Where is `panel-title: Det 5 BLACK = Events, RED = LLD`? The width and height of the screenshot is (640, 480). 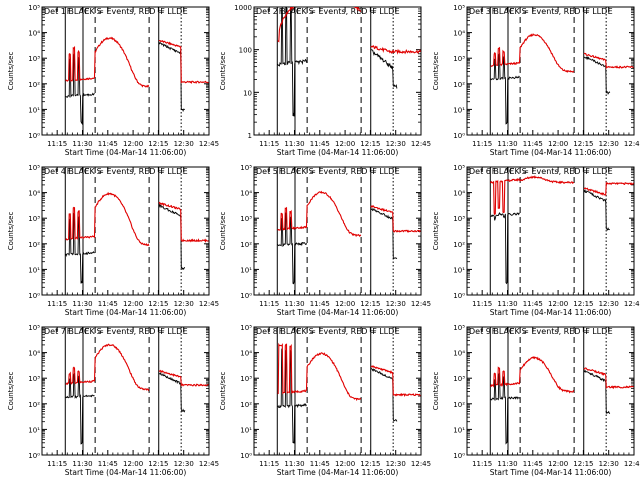
panel-title: Det 5 BLACK = Events, RED = LLD is located at coordinates (325, 171).